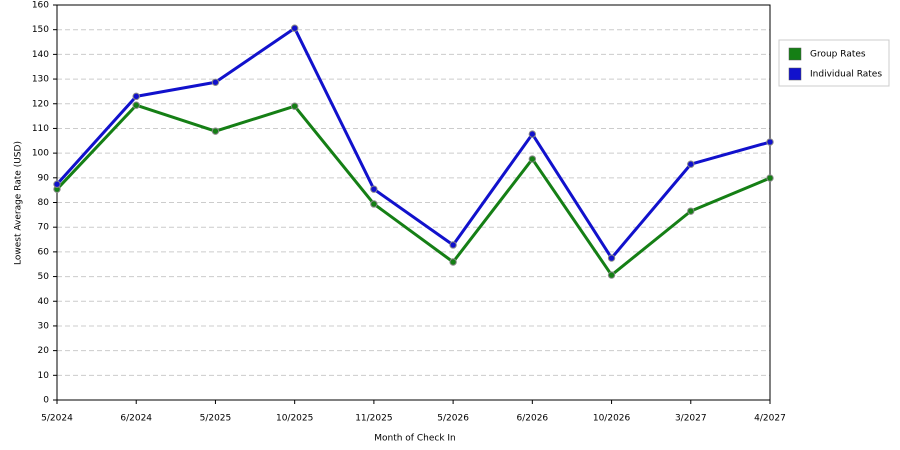 The image size is (900, 450). I want to click on x-tick-label: 5/2026, so click(453, 419).